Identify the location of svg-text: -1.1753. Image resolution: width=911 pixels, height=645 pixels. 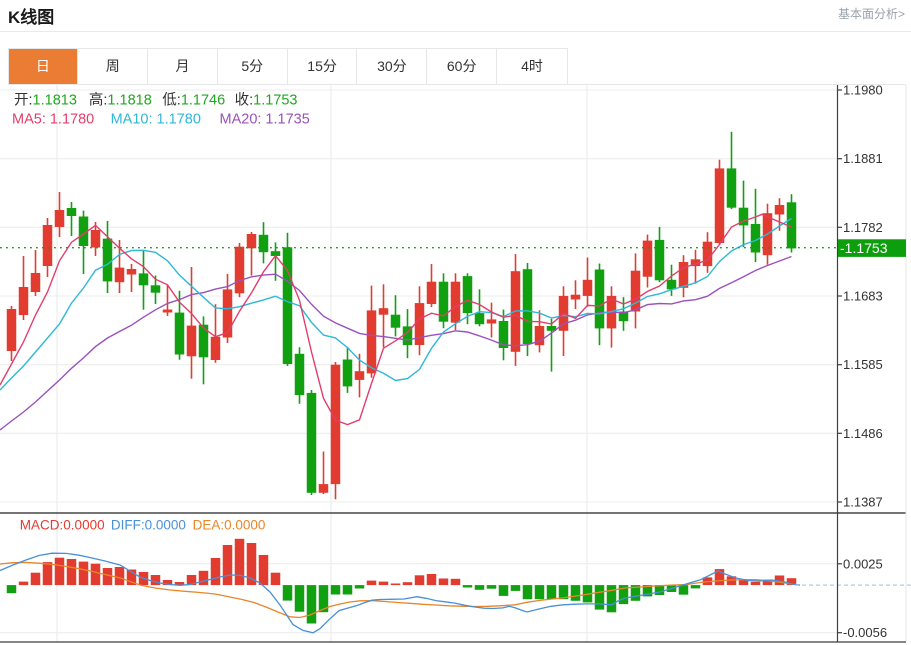
(864, 248).